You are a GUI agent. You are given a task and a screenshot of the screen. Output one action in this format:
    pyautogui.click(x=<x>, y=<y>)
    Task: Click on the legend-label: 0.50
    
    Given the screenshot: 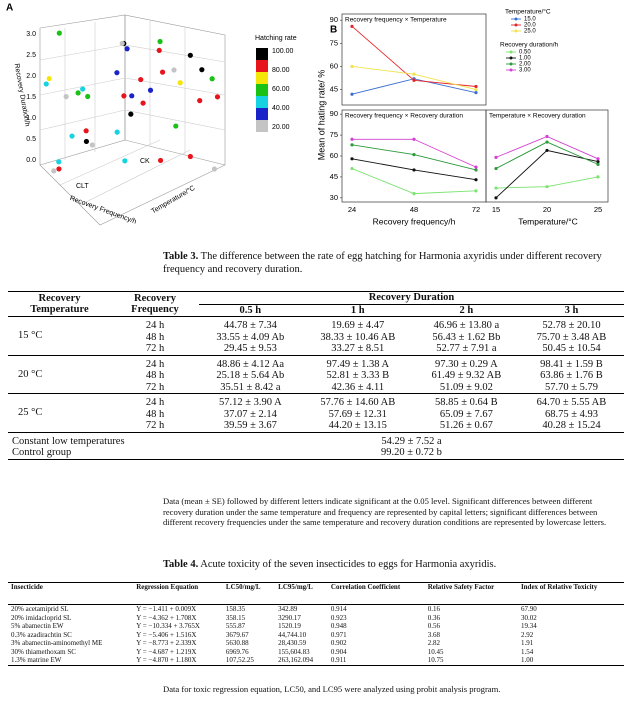 What is the action you would take?
    pyautogui.click(x=525, y=53)
    